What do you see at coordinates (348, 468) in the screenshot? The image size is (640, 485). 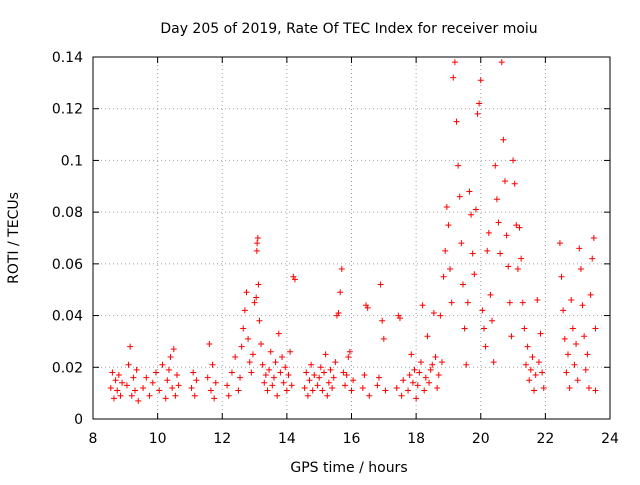 I see `x-axis-label: GPS time / hours` at bounding box center [348, 468].